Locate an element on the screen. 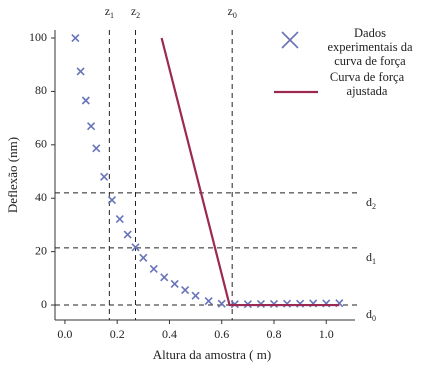  y-tick-label: 20 is located at coordinates (41, 250).